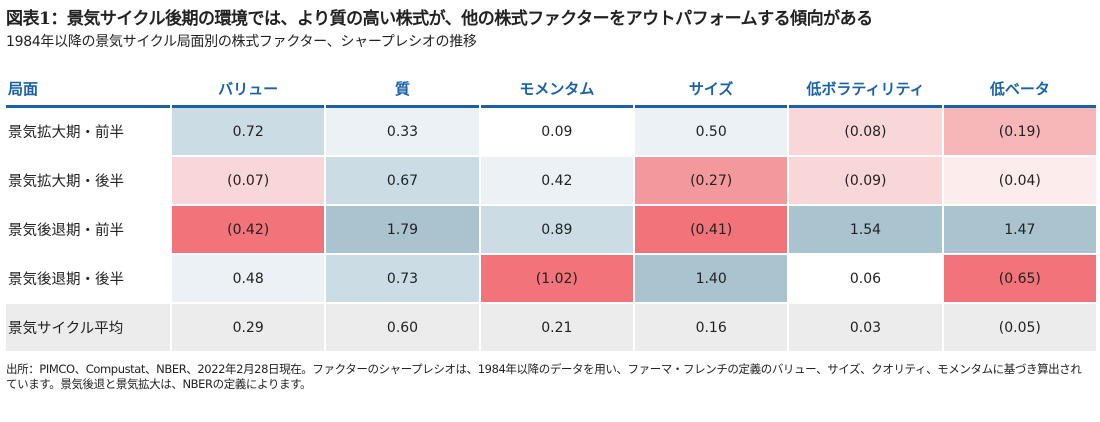 The image size is (1100, 422). What do you see at coordinates (865, 132) in the screenshot?
I see `heatmap-cell: (0.08)` at bounding box center [865, 132].